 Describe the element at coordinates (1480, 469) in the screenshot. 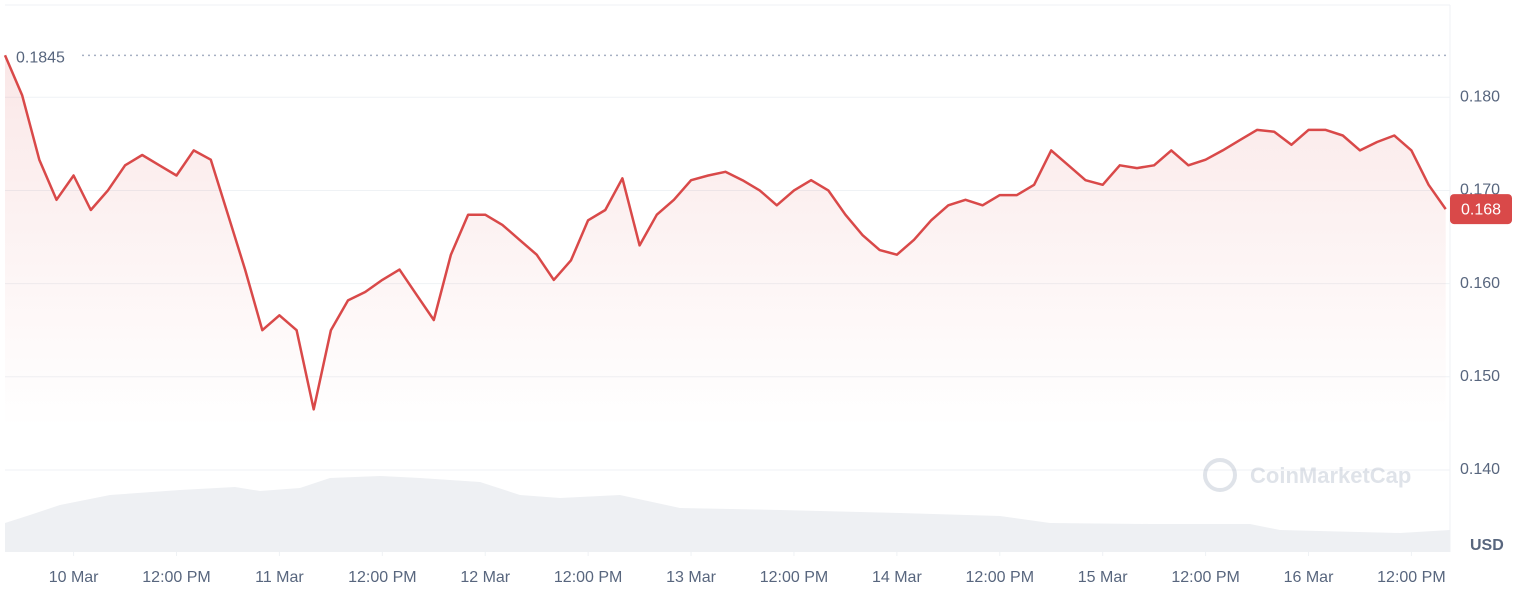

I see `y-tick-label: 0.140` at that location.